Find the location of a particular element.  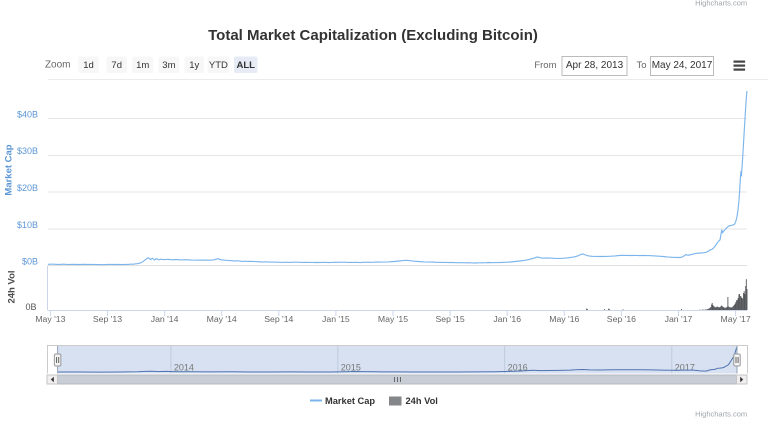

svg-text: From is located at coordinates (545, 65).